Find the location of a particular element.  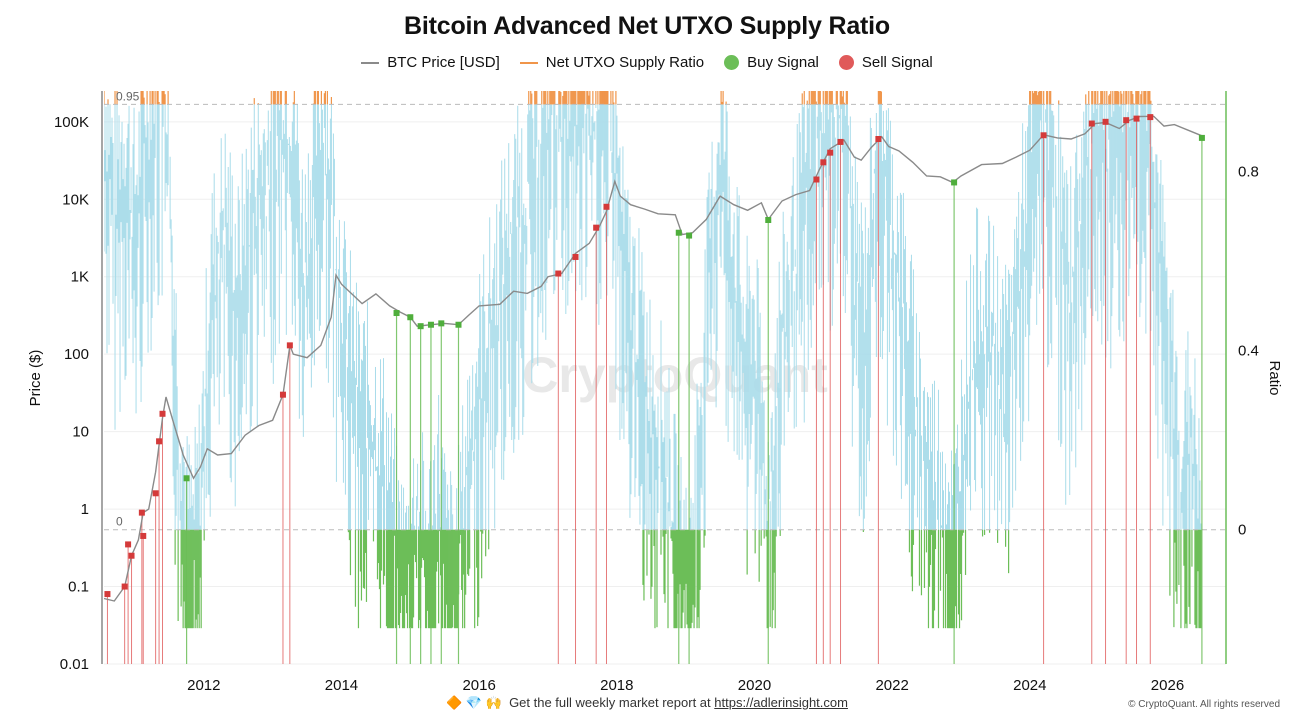

x-tick-7: 2026 is located at coordinates (1167, 683).